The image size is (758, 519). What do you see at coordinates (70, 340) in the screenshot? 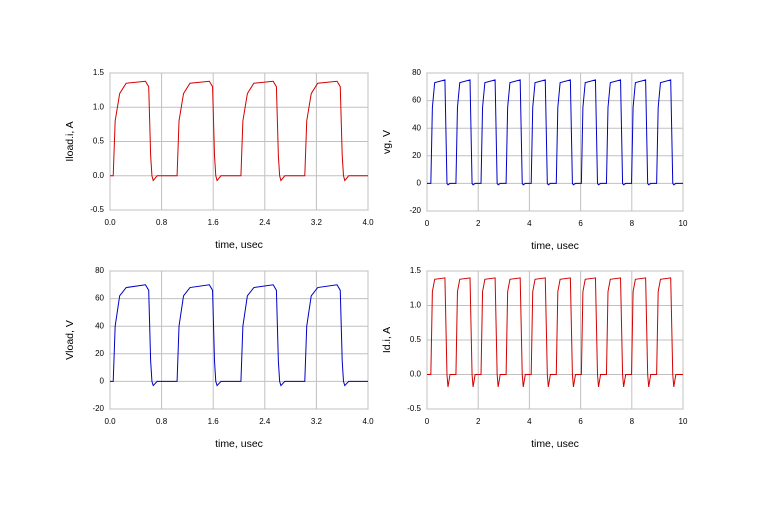
I see `axis-label: Vload, V` at bounding box center [70, 340].